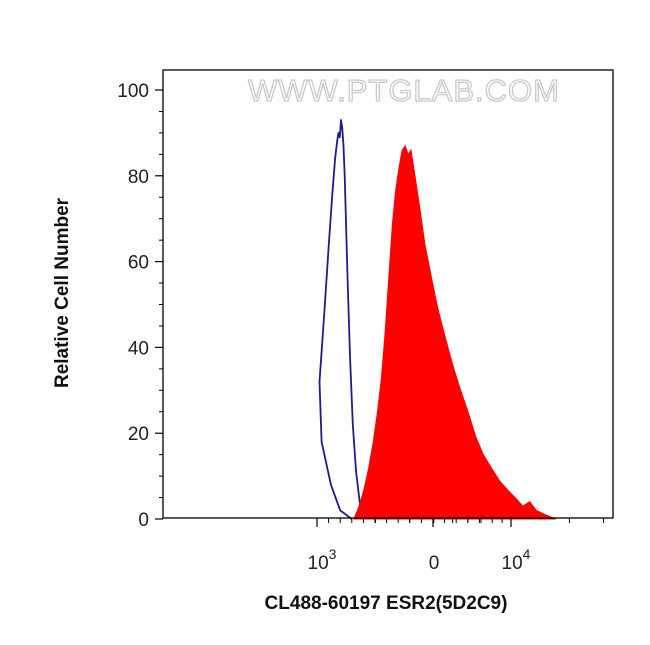 The image size is (650, 645). Describe the element at coordinates (133, 91) in the screenshot. I see `y-tick-label-100: 100` at that location.